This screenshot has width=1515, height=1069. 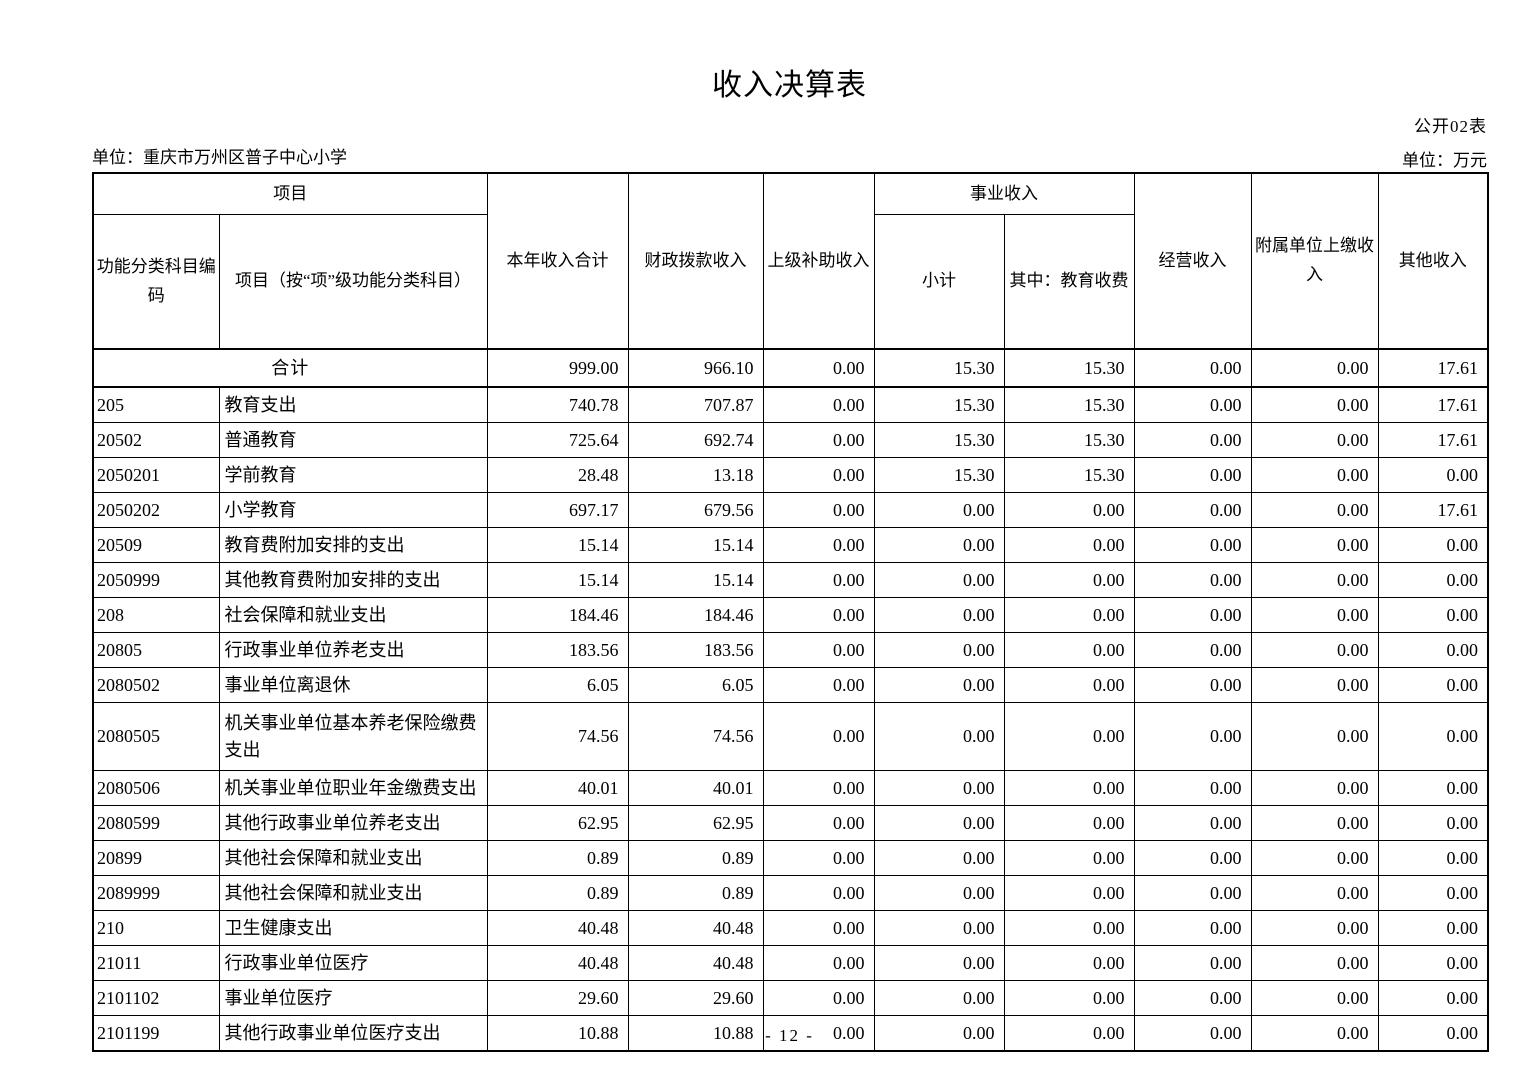 What do you see at coordinates (1450, 126) in the screenshot?
I see `table-code-label: 公开02表` at bounding box center [1450, 126].